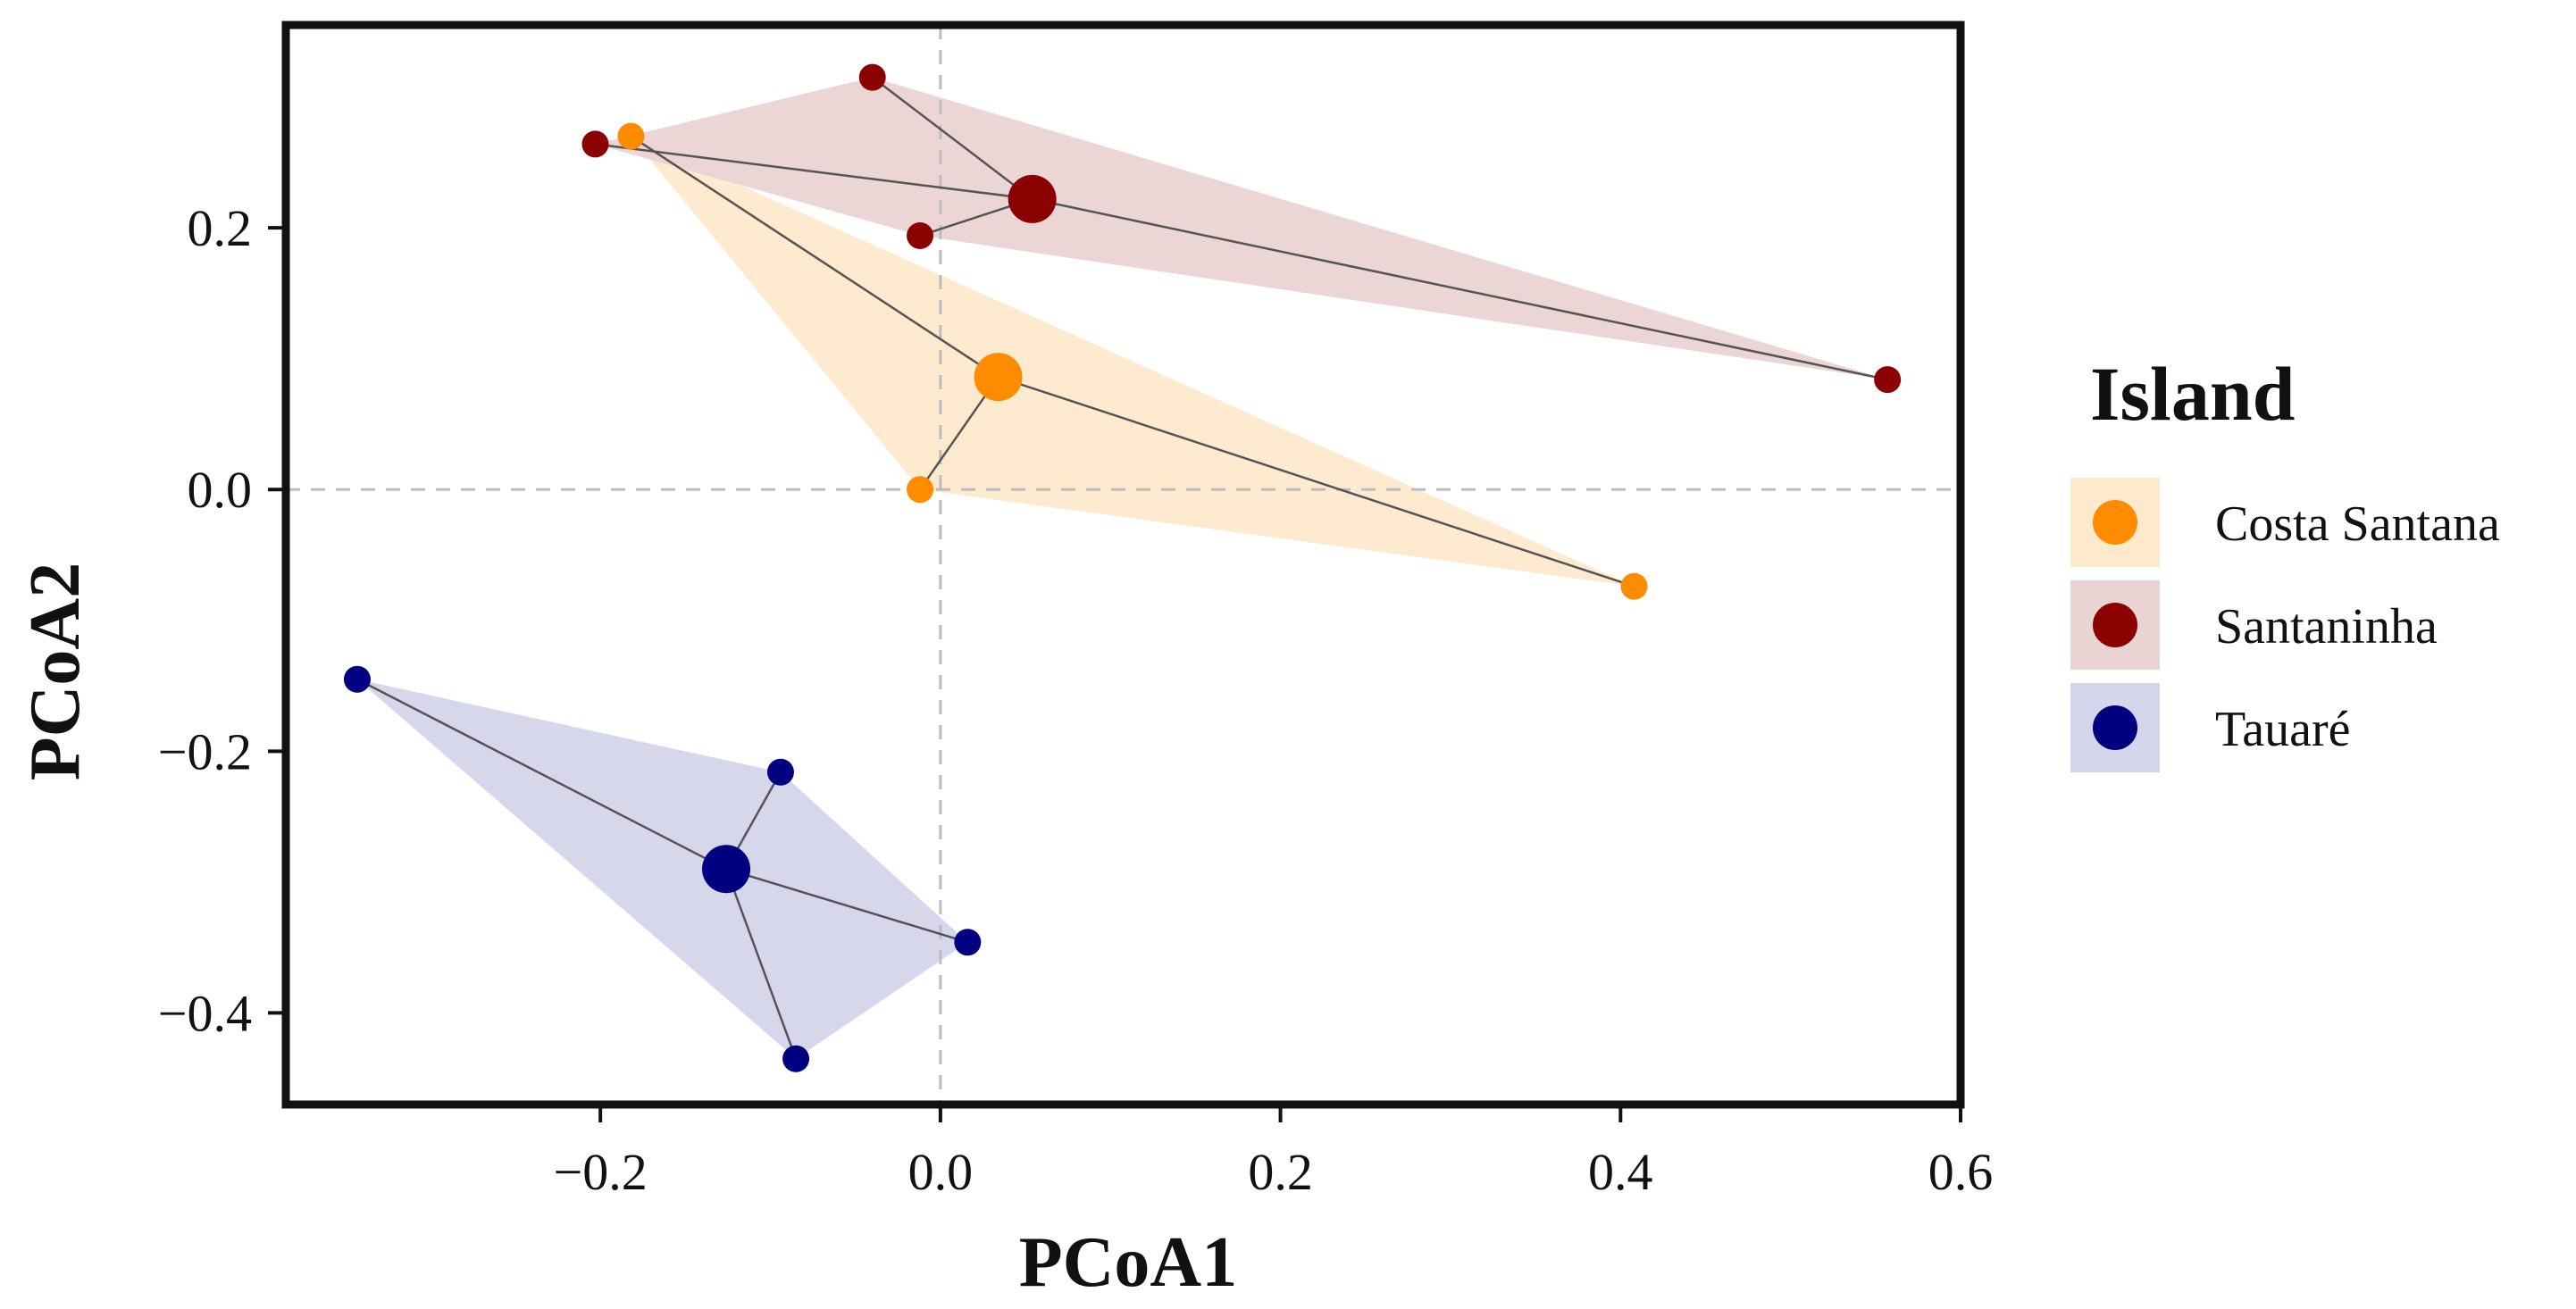  Describe the element at coordinates (205, 751) in the screenshot. I see `y-tick-label: −0.2` at that location.